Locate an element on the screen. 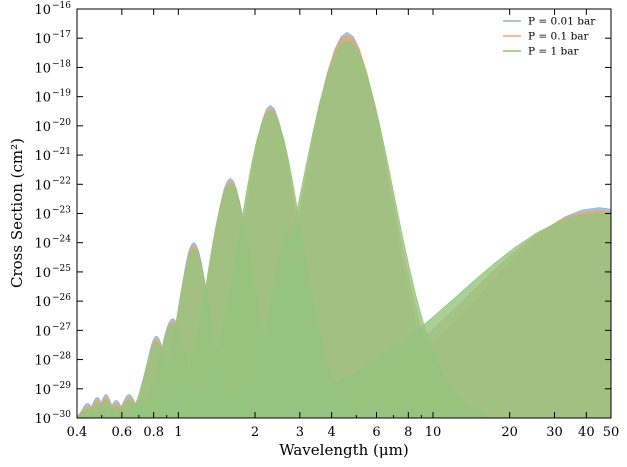 The height and width of the screenshot is (467, 627). y-tick-label: 10 −28 is located at coordinates (52, 360).